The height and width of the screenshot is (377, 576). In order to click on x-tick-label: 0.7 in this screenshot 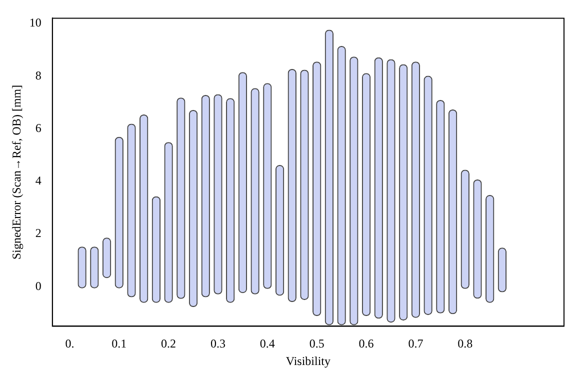, I will do `click(416, 343)`.